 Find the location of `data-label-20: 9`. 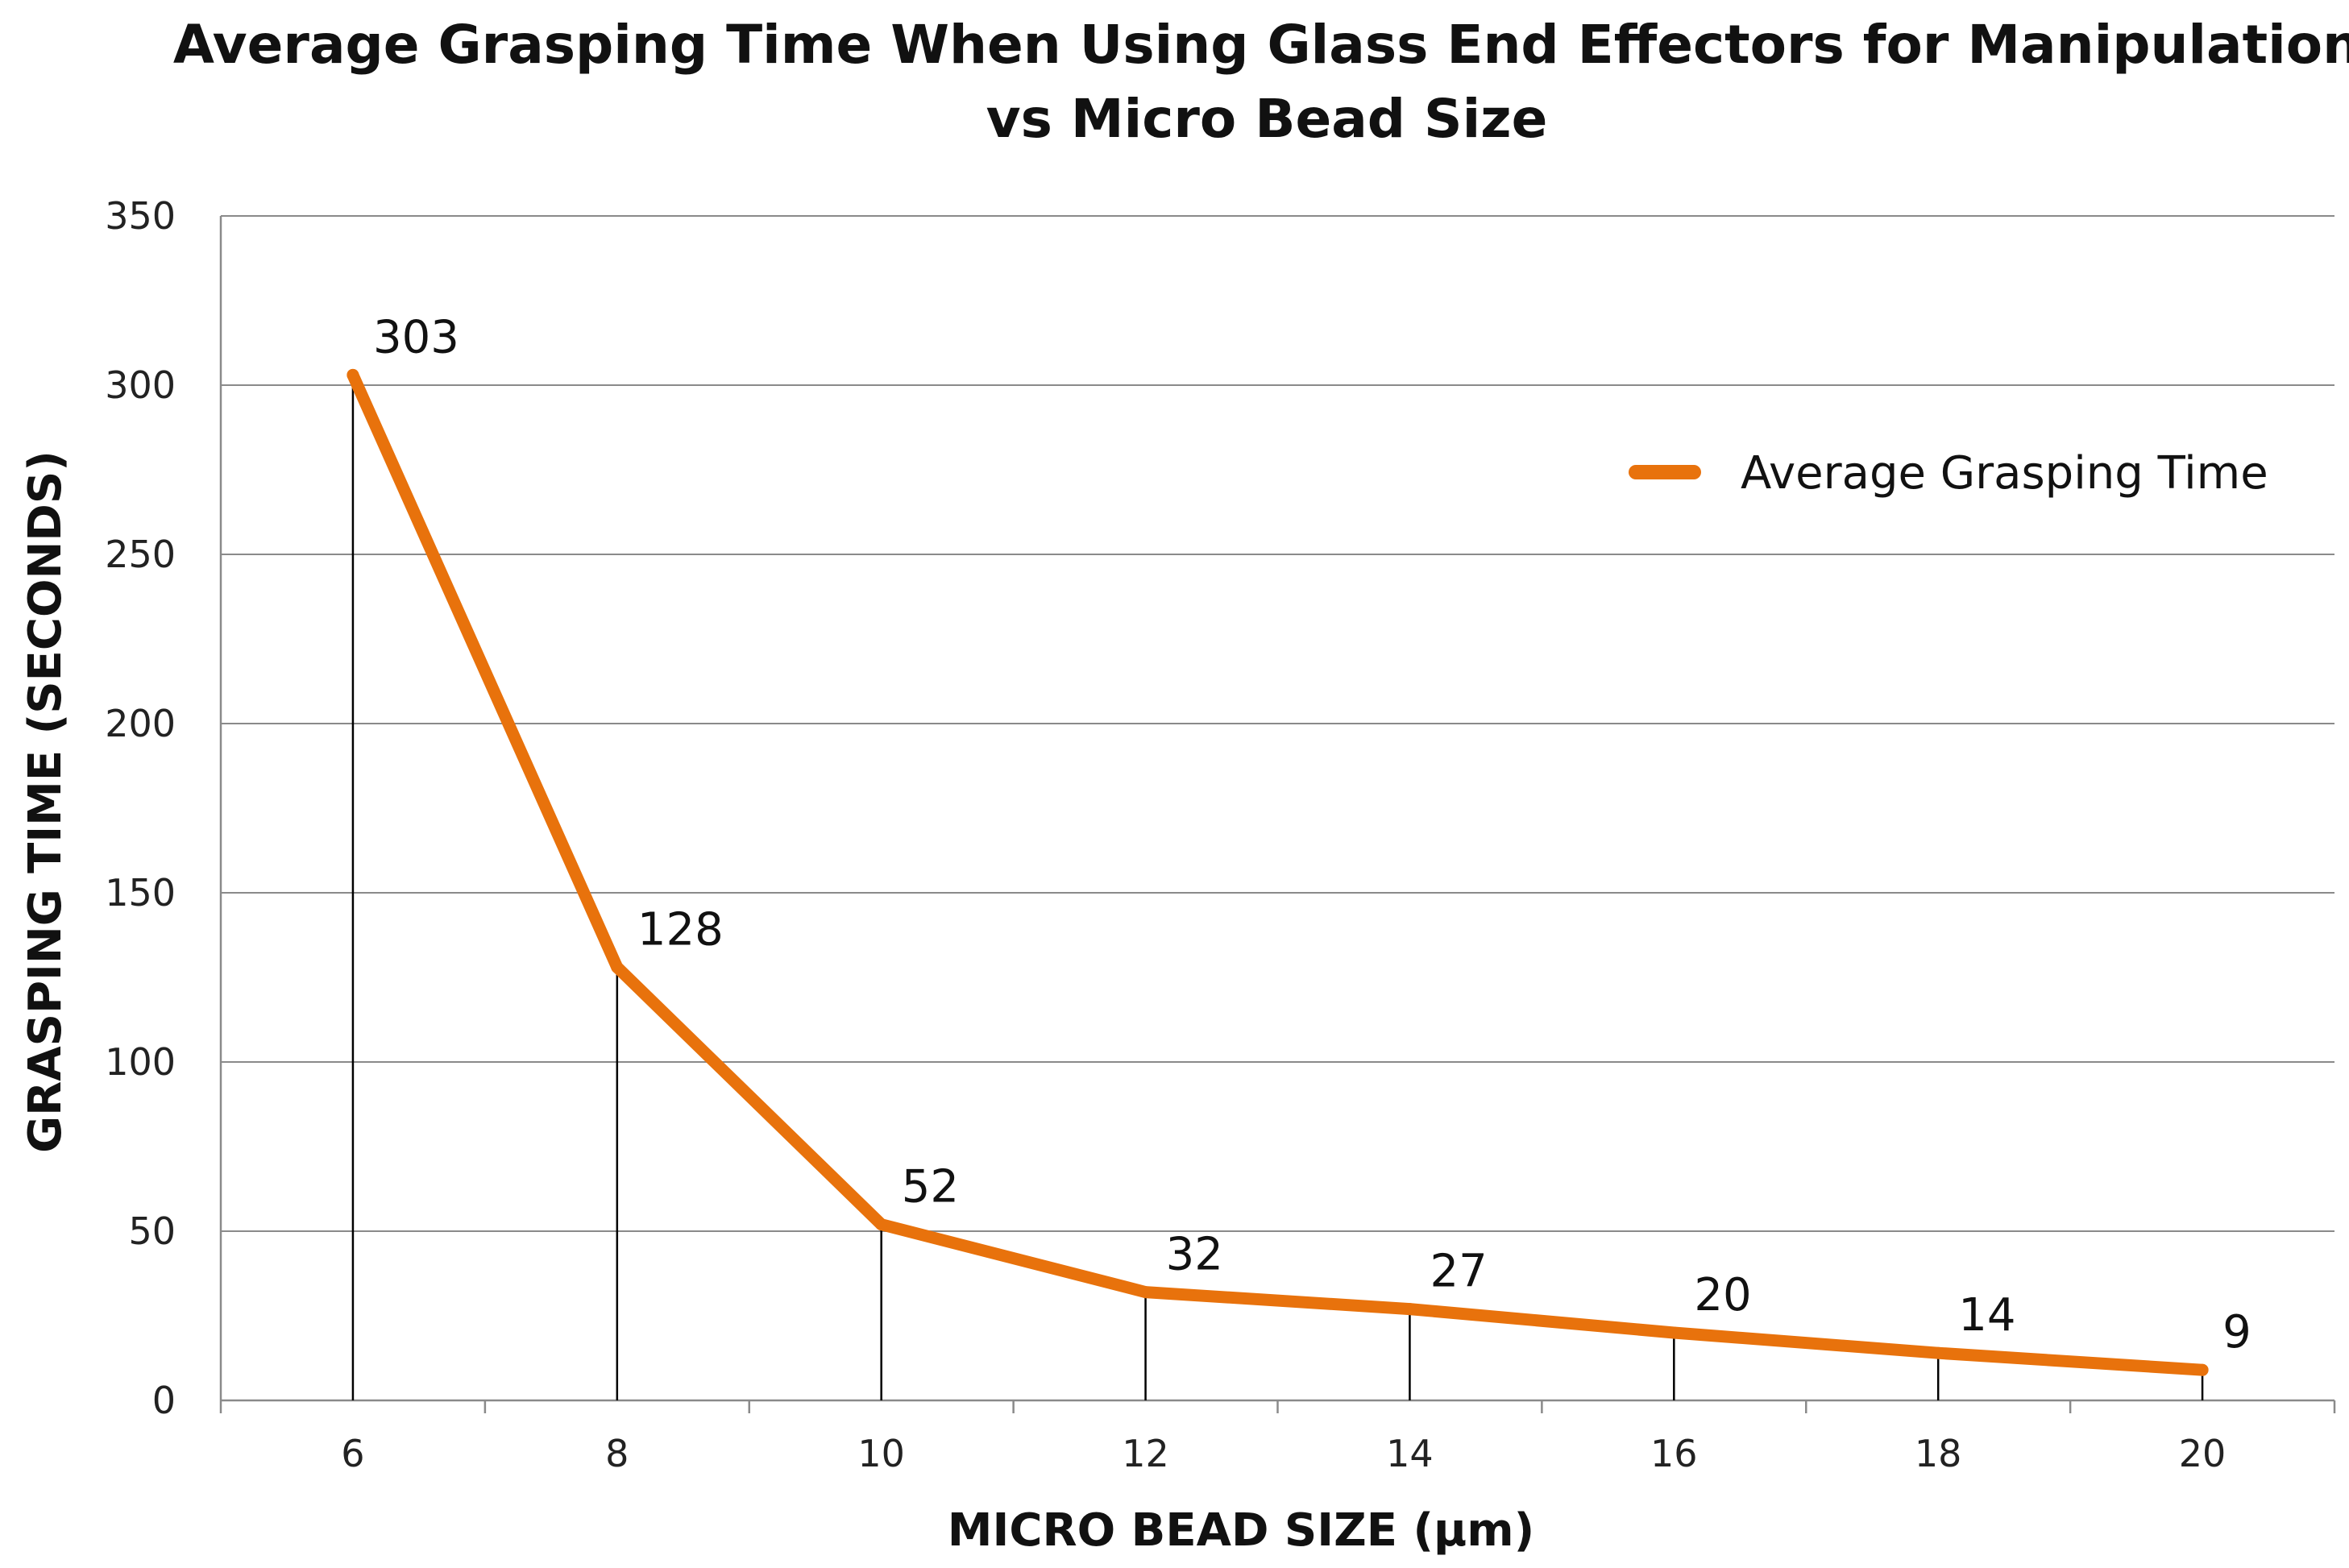

data-label-20: 9 is located at coordinates (2236, 1332).